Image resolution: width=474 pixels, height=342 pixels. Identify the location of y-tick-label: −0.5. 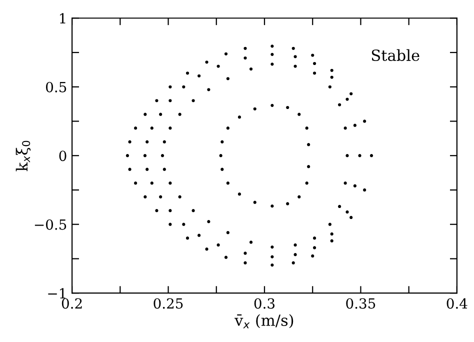
(50, 224).